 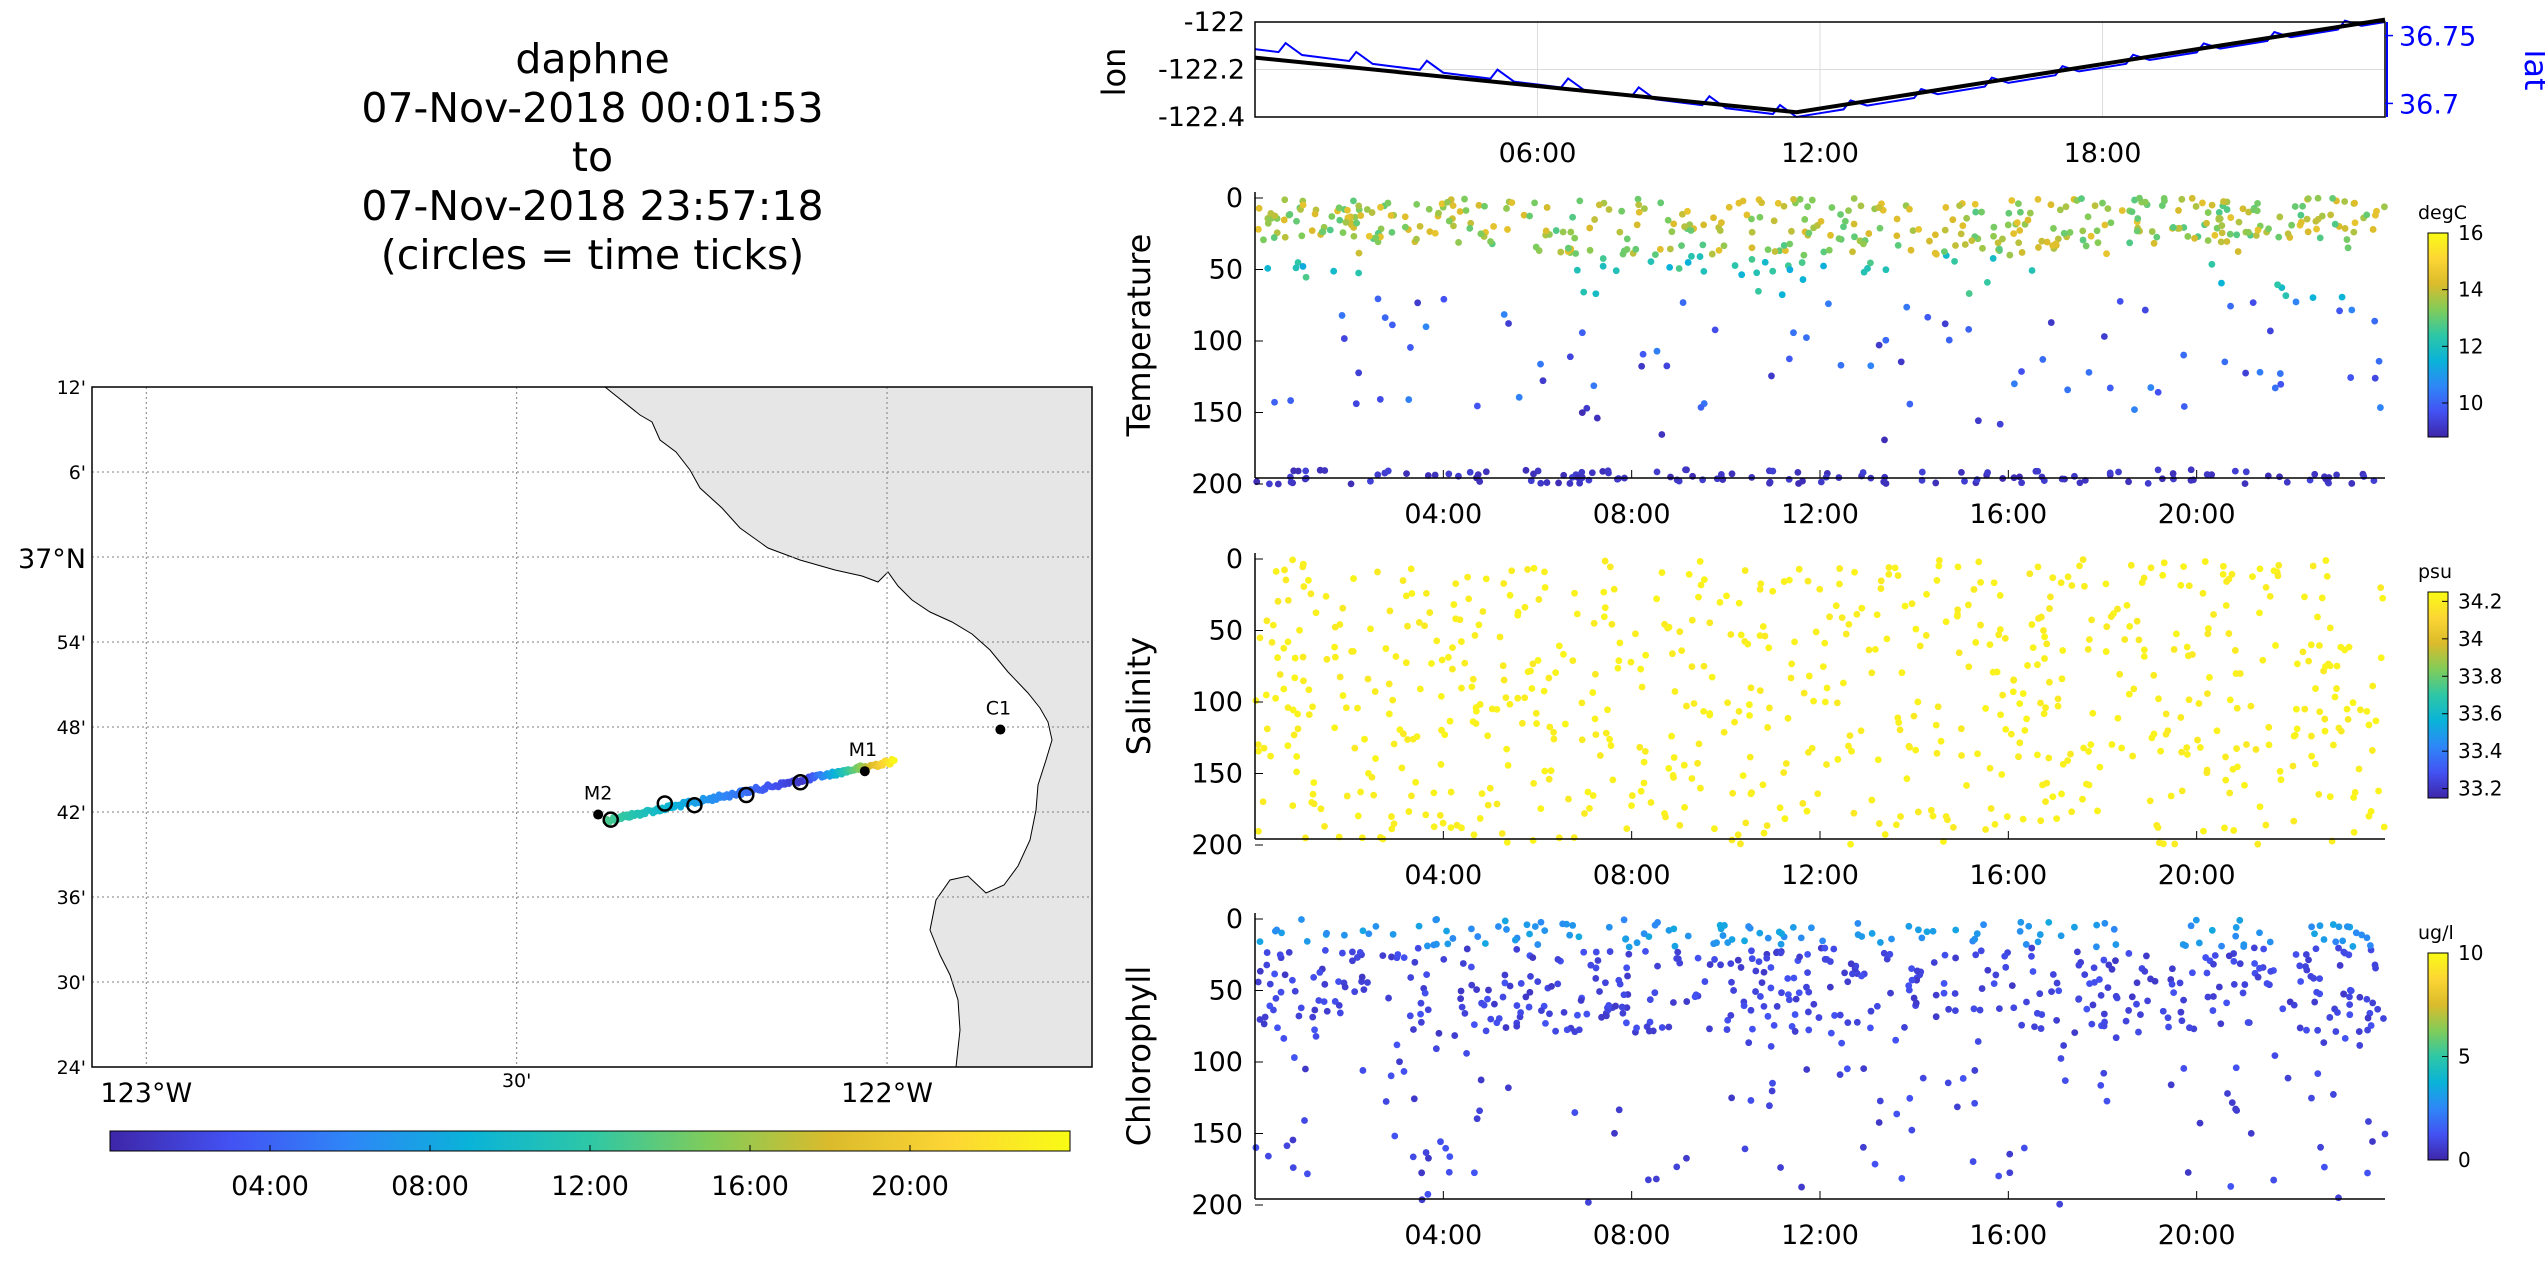 What do you see at coordinates (71, 898) in the screenshot?
I see `map-lat-label: 36'` at bounding box center [71, 898].